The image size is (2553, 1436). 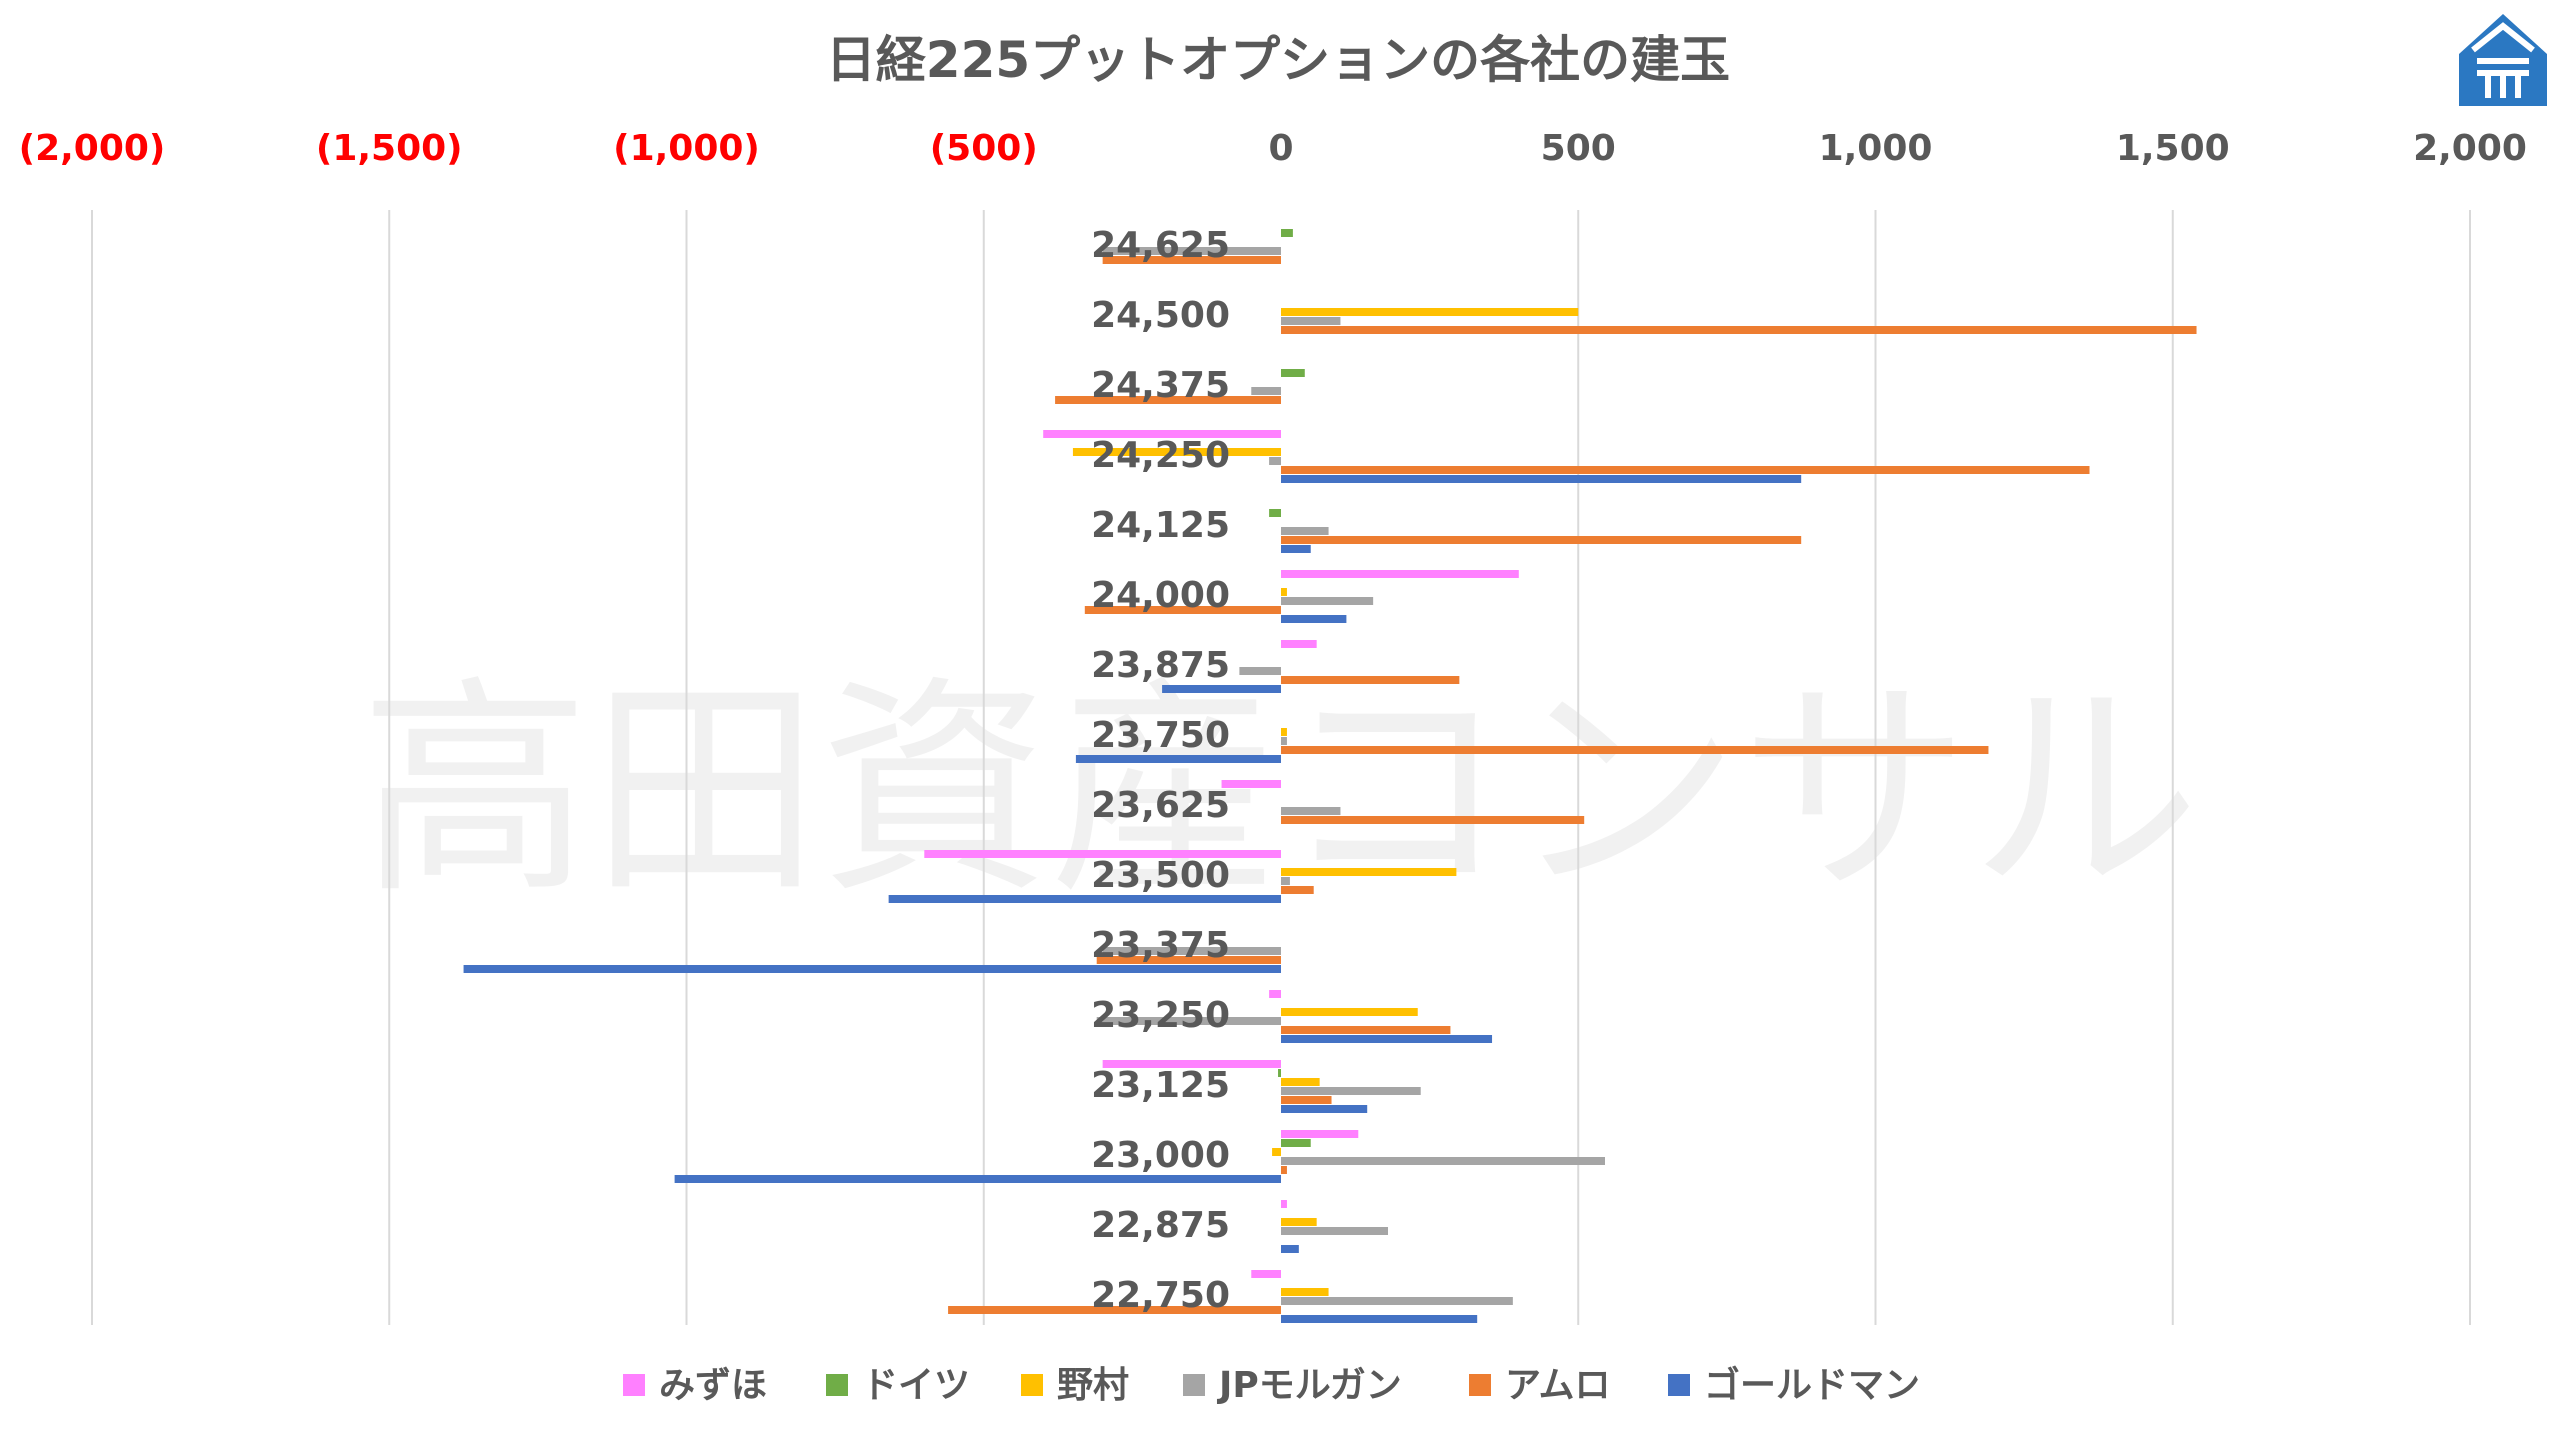 What do you see at coordinates (1160, 245) in the screenshot?
I see `category-label: 24,625` at bounding box center [1160, 245].